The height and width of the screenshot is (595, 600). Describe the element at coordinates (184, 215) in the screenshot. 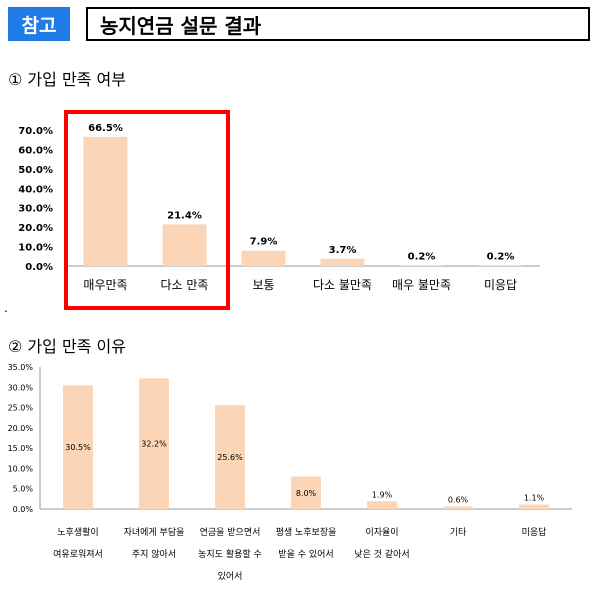

I see `data-label: 21.4%` at that location.